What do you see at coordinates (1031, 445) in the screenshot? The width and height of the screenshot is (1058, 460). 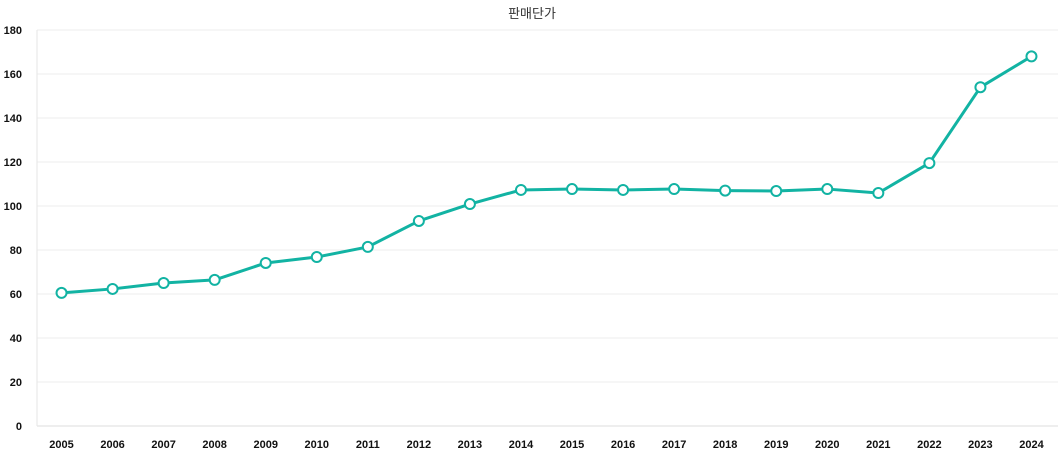 I see `x-tick-label: 2024` at bounding box center [1031, 445].